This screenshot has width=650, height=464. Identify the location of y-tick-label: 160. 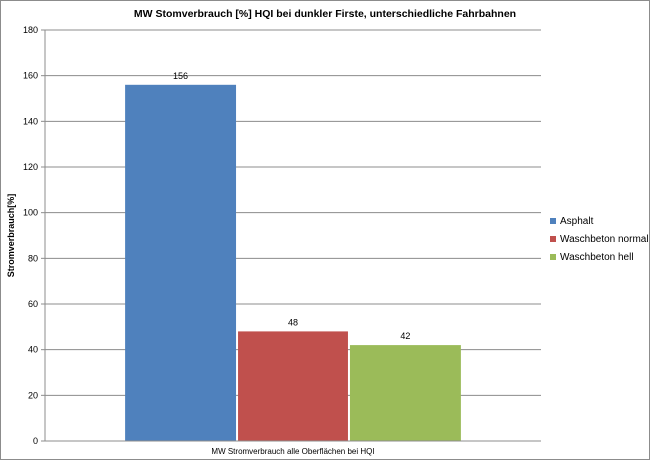
(30, 76).